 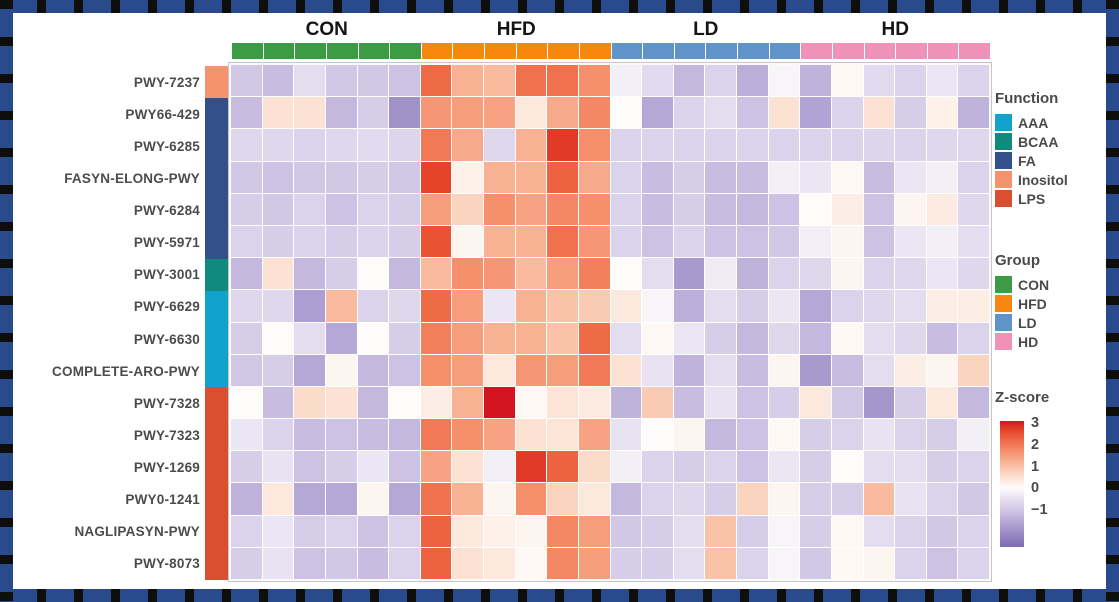 I want to click on group-legend: Group CON HFD LD HD, so click(x=1052, y=301).